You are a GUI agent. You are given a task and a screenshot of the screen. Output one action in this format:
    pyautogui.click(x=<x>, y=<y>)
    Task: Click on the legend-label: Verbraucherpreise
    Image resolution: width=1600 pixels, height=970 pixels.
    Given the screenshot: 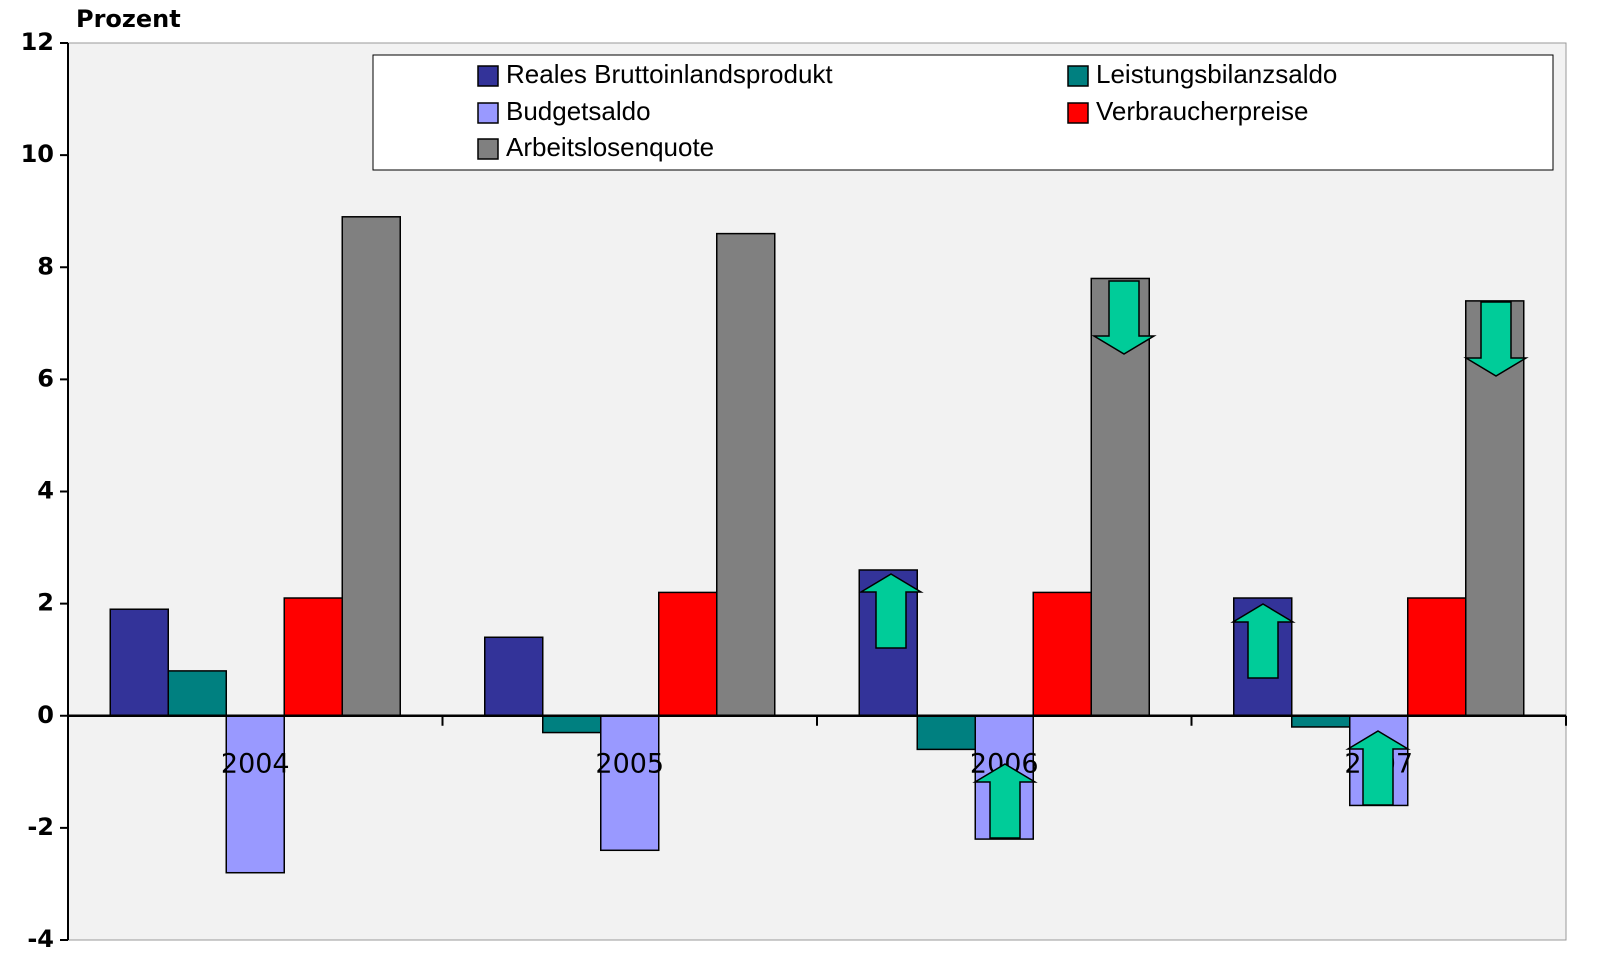 What is the action you would take?
    pyautogui.click(x=1202, y=111)
    